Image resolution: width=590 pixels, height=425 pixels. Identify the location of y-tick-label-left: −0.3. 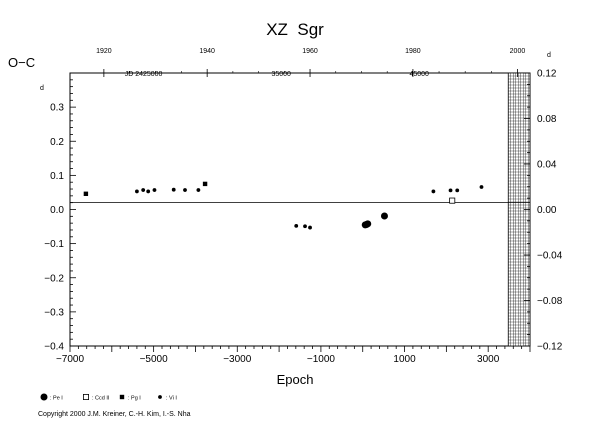
(54, 312).